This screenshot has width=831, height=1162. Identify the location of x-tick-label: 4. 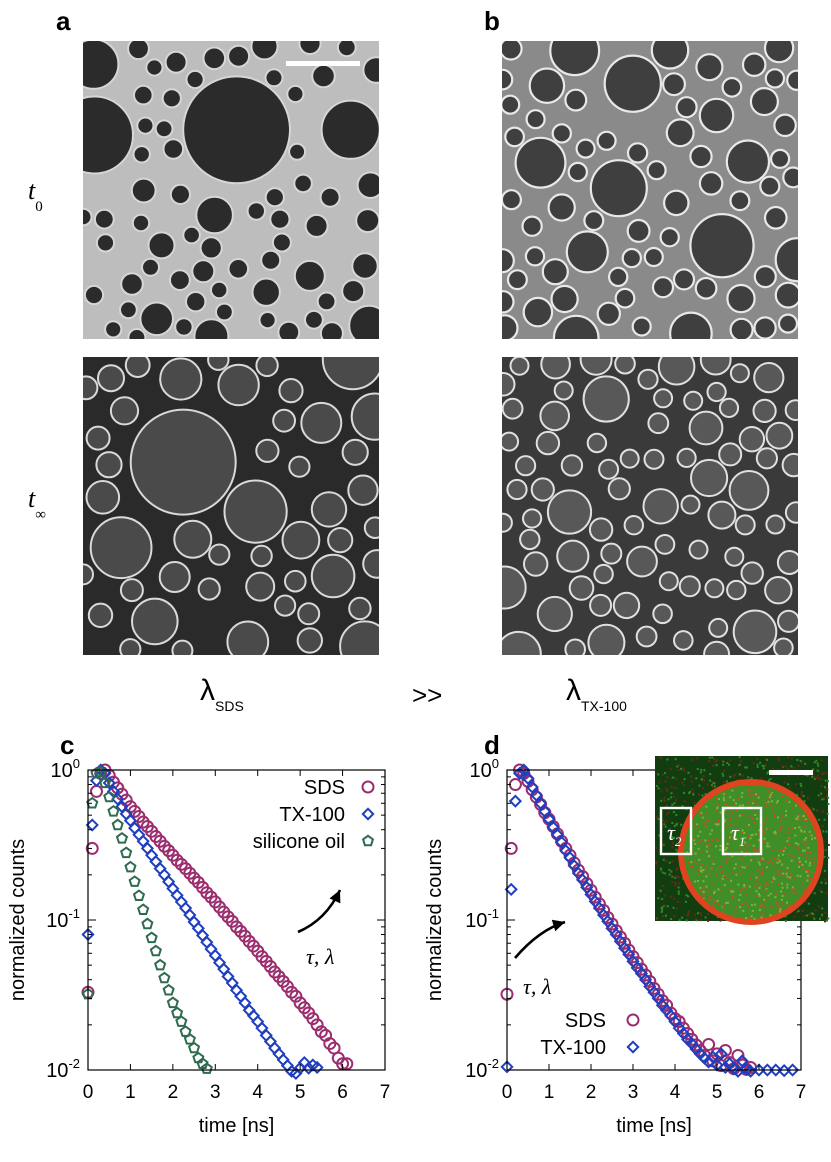
(257, 1092).